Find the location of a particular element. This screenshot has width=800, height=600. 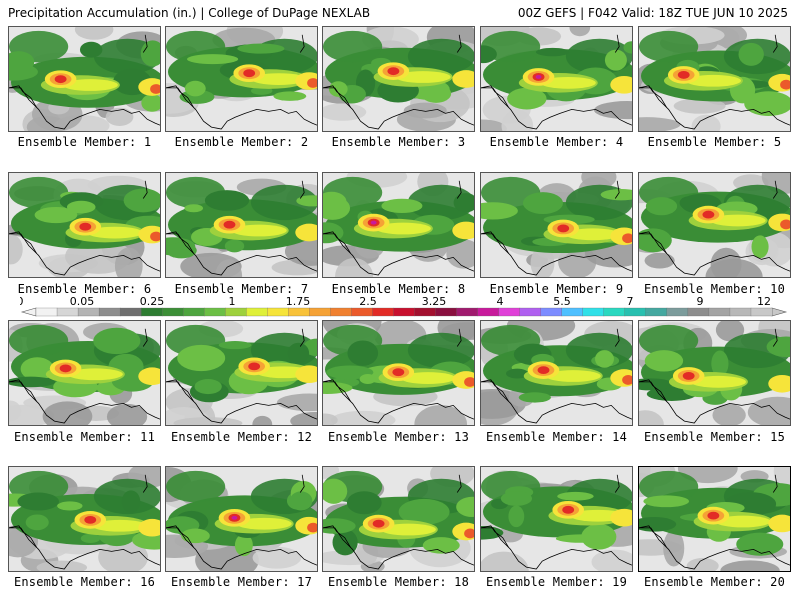

colorbar-tick-label: 2.5 is located at coordinates (368, 302).